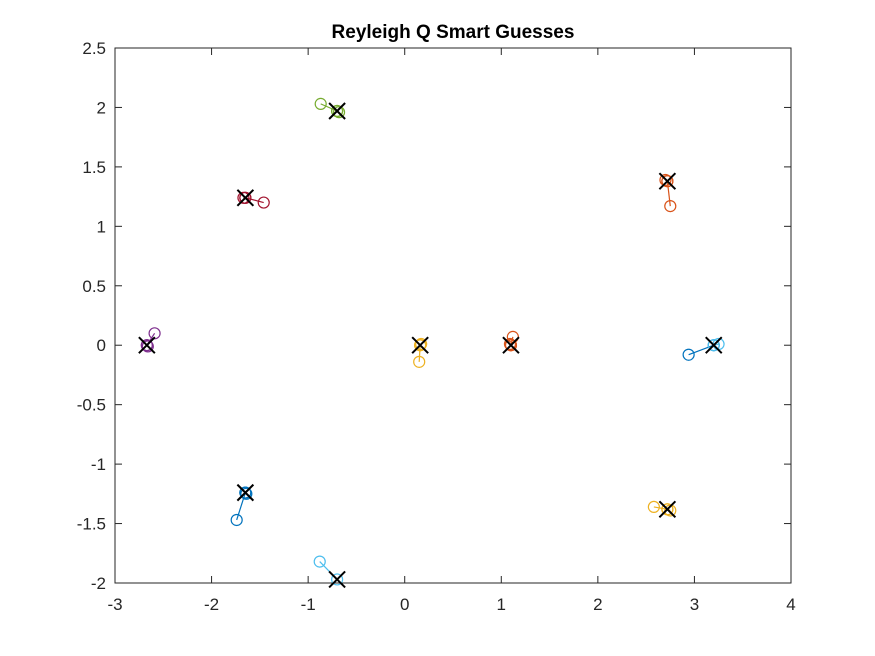 This screenshot has height=656, width=875. Describe the element at coordinates (91, 405) in the screenshot. I see `y-tick-label: -0.5` at that location.